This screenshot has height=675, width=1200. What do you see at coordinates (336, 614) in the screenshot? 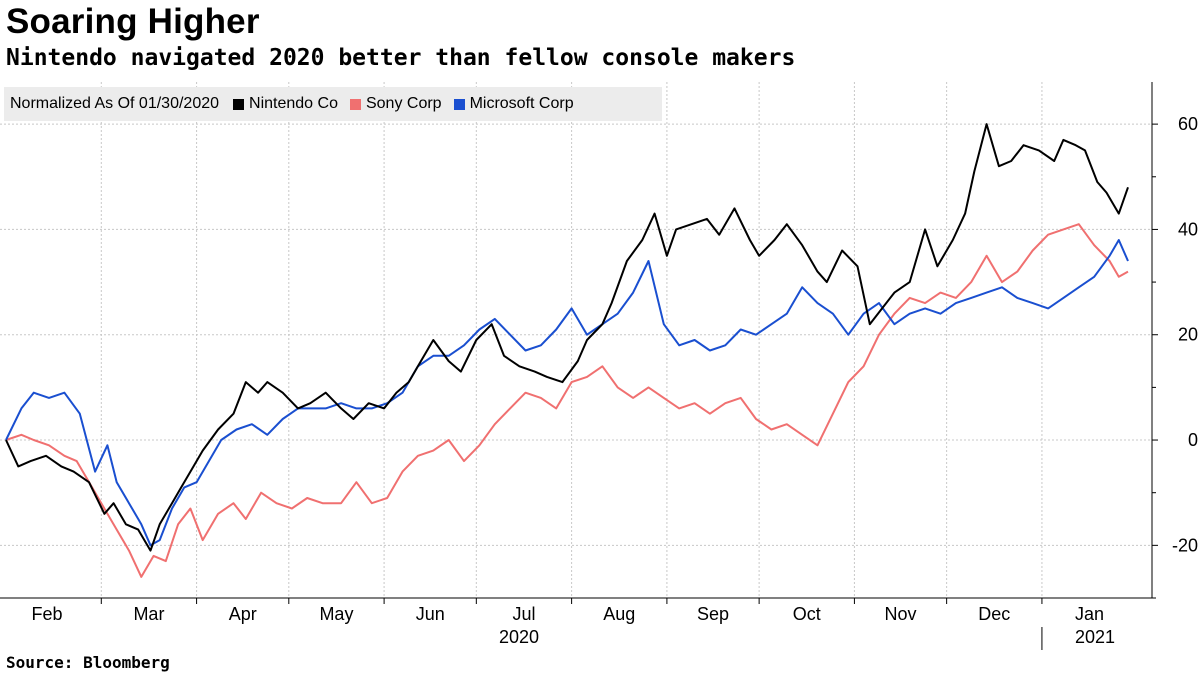
I see `x-month-label: May` at bounding box center [336, 614].